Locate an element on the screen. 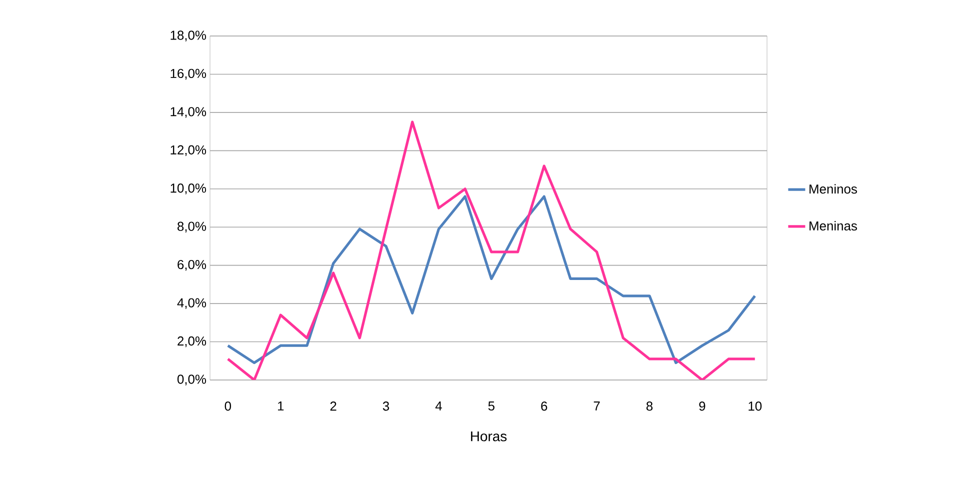 The width and height of the screenshot is (955, 485). x-axis-title: Horas is located at coordinates (489, 437).